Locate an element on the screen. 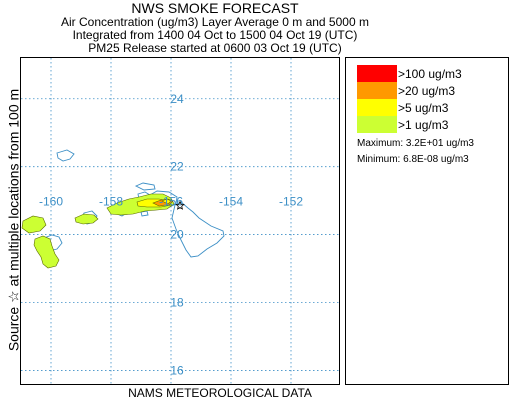  min-concentration: Minimum: 6.8E-08 ug/m3 is located at coordinates (413, 159).